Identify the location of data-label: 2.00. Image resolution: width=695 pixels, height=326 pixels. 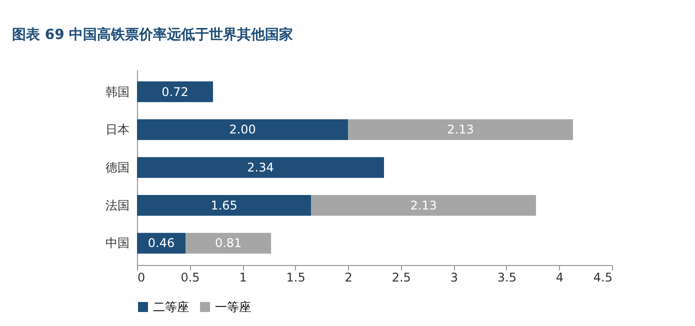
(242, 129).